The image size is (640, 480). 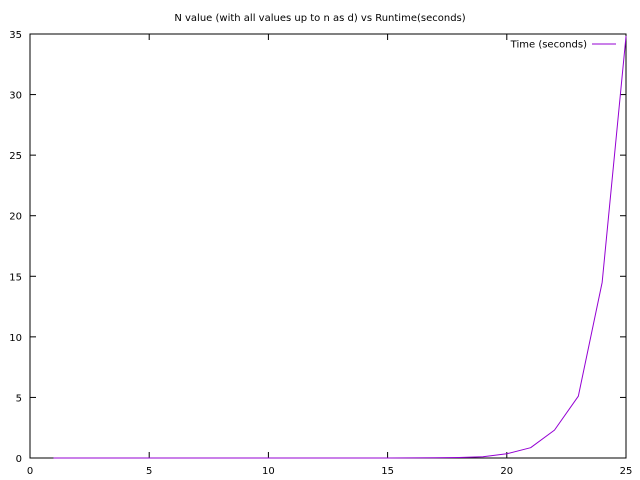 What do you see at coordinates (19, 398) in the screenshot?
I see `y-tick-label: 5` at bounding box center [19, 398].